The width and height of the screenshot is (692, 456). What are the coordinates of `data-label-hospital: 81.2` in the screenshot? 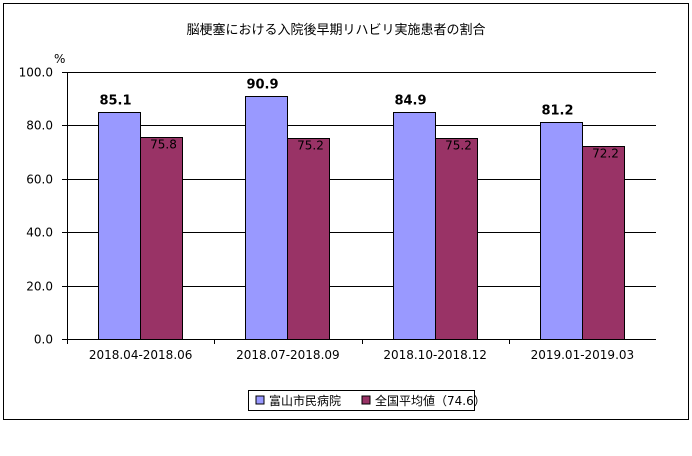 It's located at (557, 111).